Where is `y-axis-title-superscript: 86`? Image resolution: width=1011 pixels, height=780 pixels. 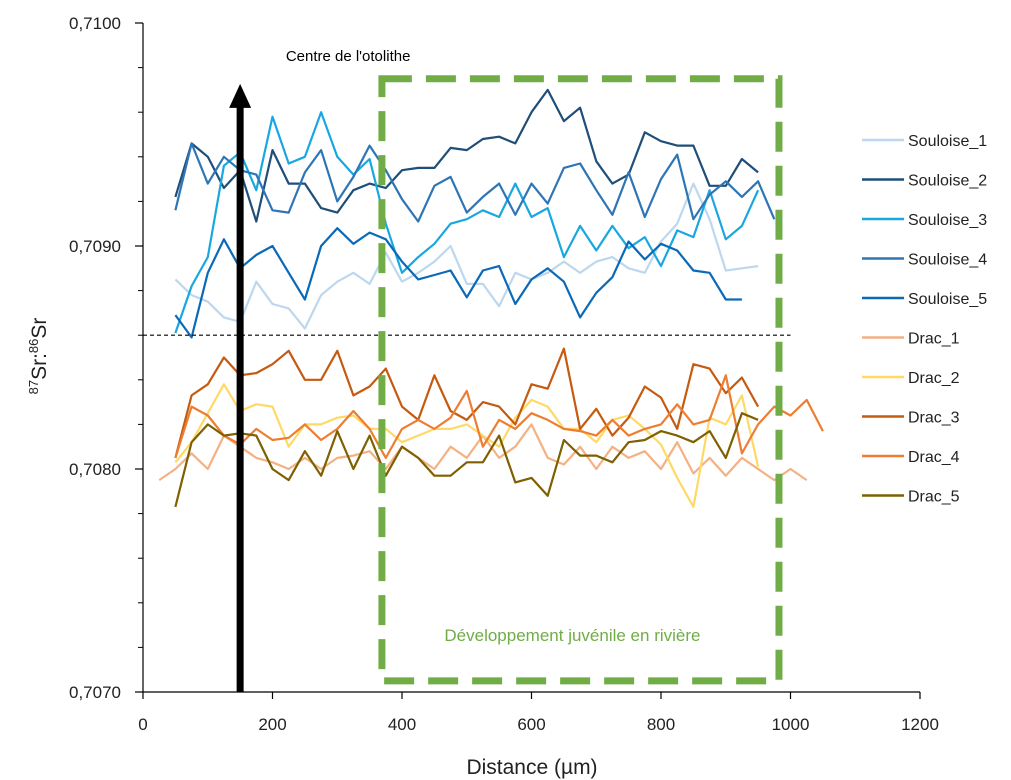 y-axis-title-superscript: 86 is located at coordinates (33, 346).